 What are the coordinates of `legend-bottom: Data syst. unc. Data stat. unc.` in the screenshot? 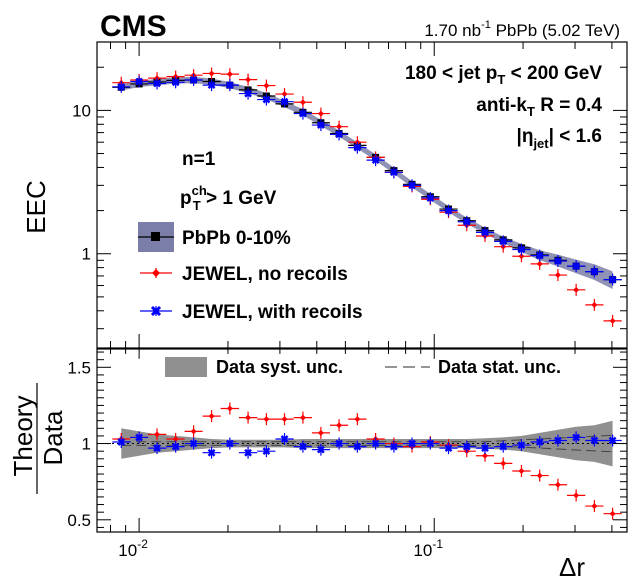 It's located at (363, 367).